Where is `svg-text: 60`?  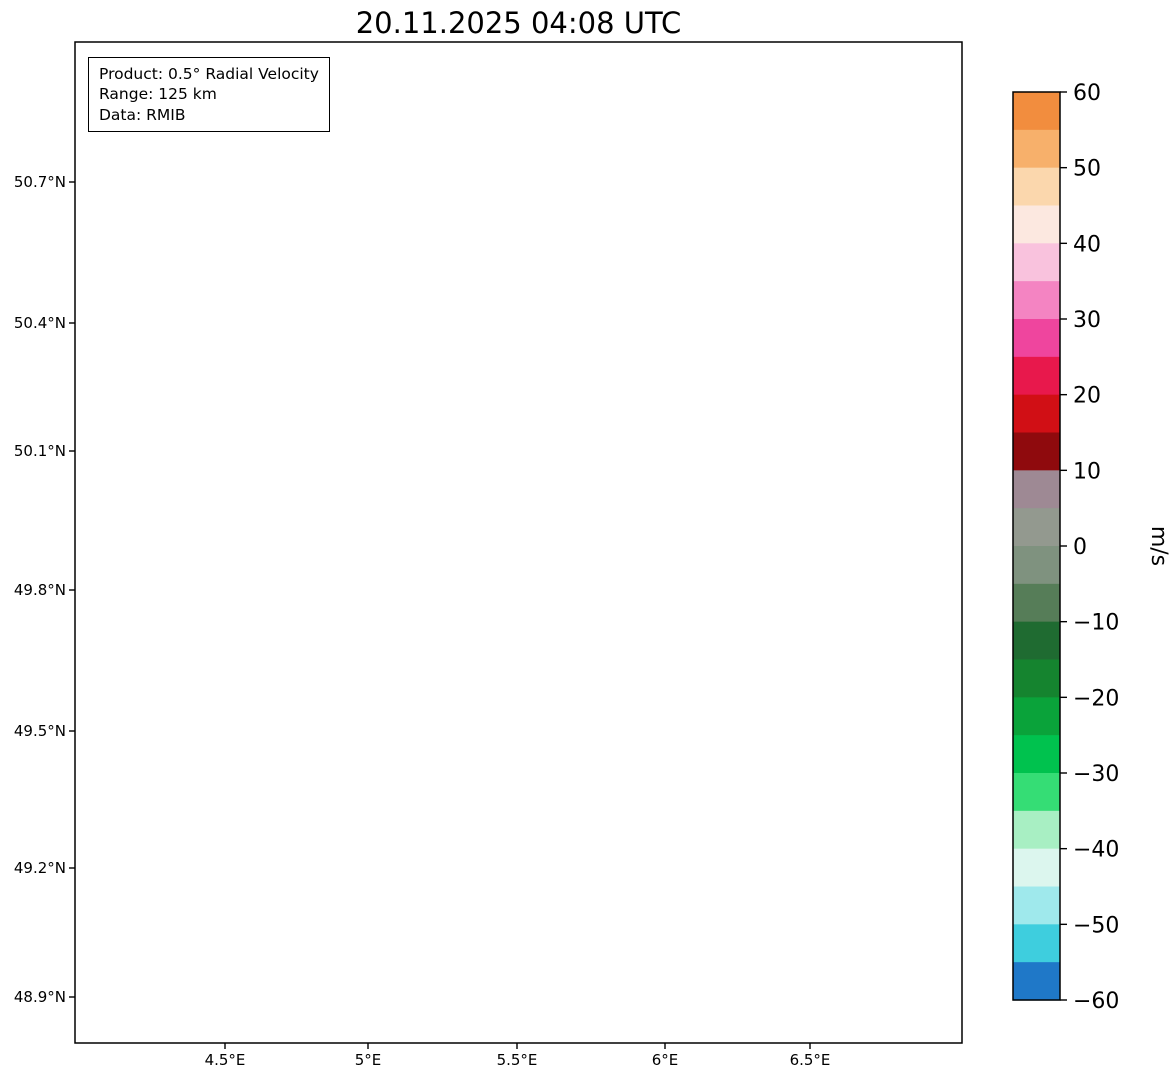
svg-text: 60 is located at coordinates (1087, 93).